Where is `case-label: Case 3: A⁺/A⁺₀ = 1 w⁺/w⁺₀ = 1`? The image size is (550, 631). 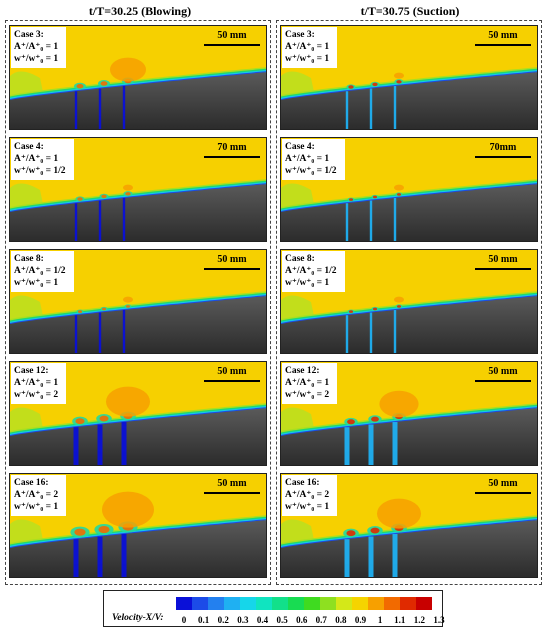
case-label: Case 3: A⁺/A⁺₀ = 1 w⁺/w⁺₀ = 1 is located at coordinates (39, 47).